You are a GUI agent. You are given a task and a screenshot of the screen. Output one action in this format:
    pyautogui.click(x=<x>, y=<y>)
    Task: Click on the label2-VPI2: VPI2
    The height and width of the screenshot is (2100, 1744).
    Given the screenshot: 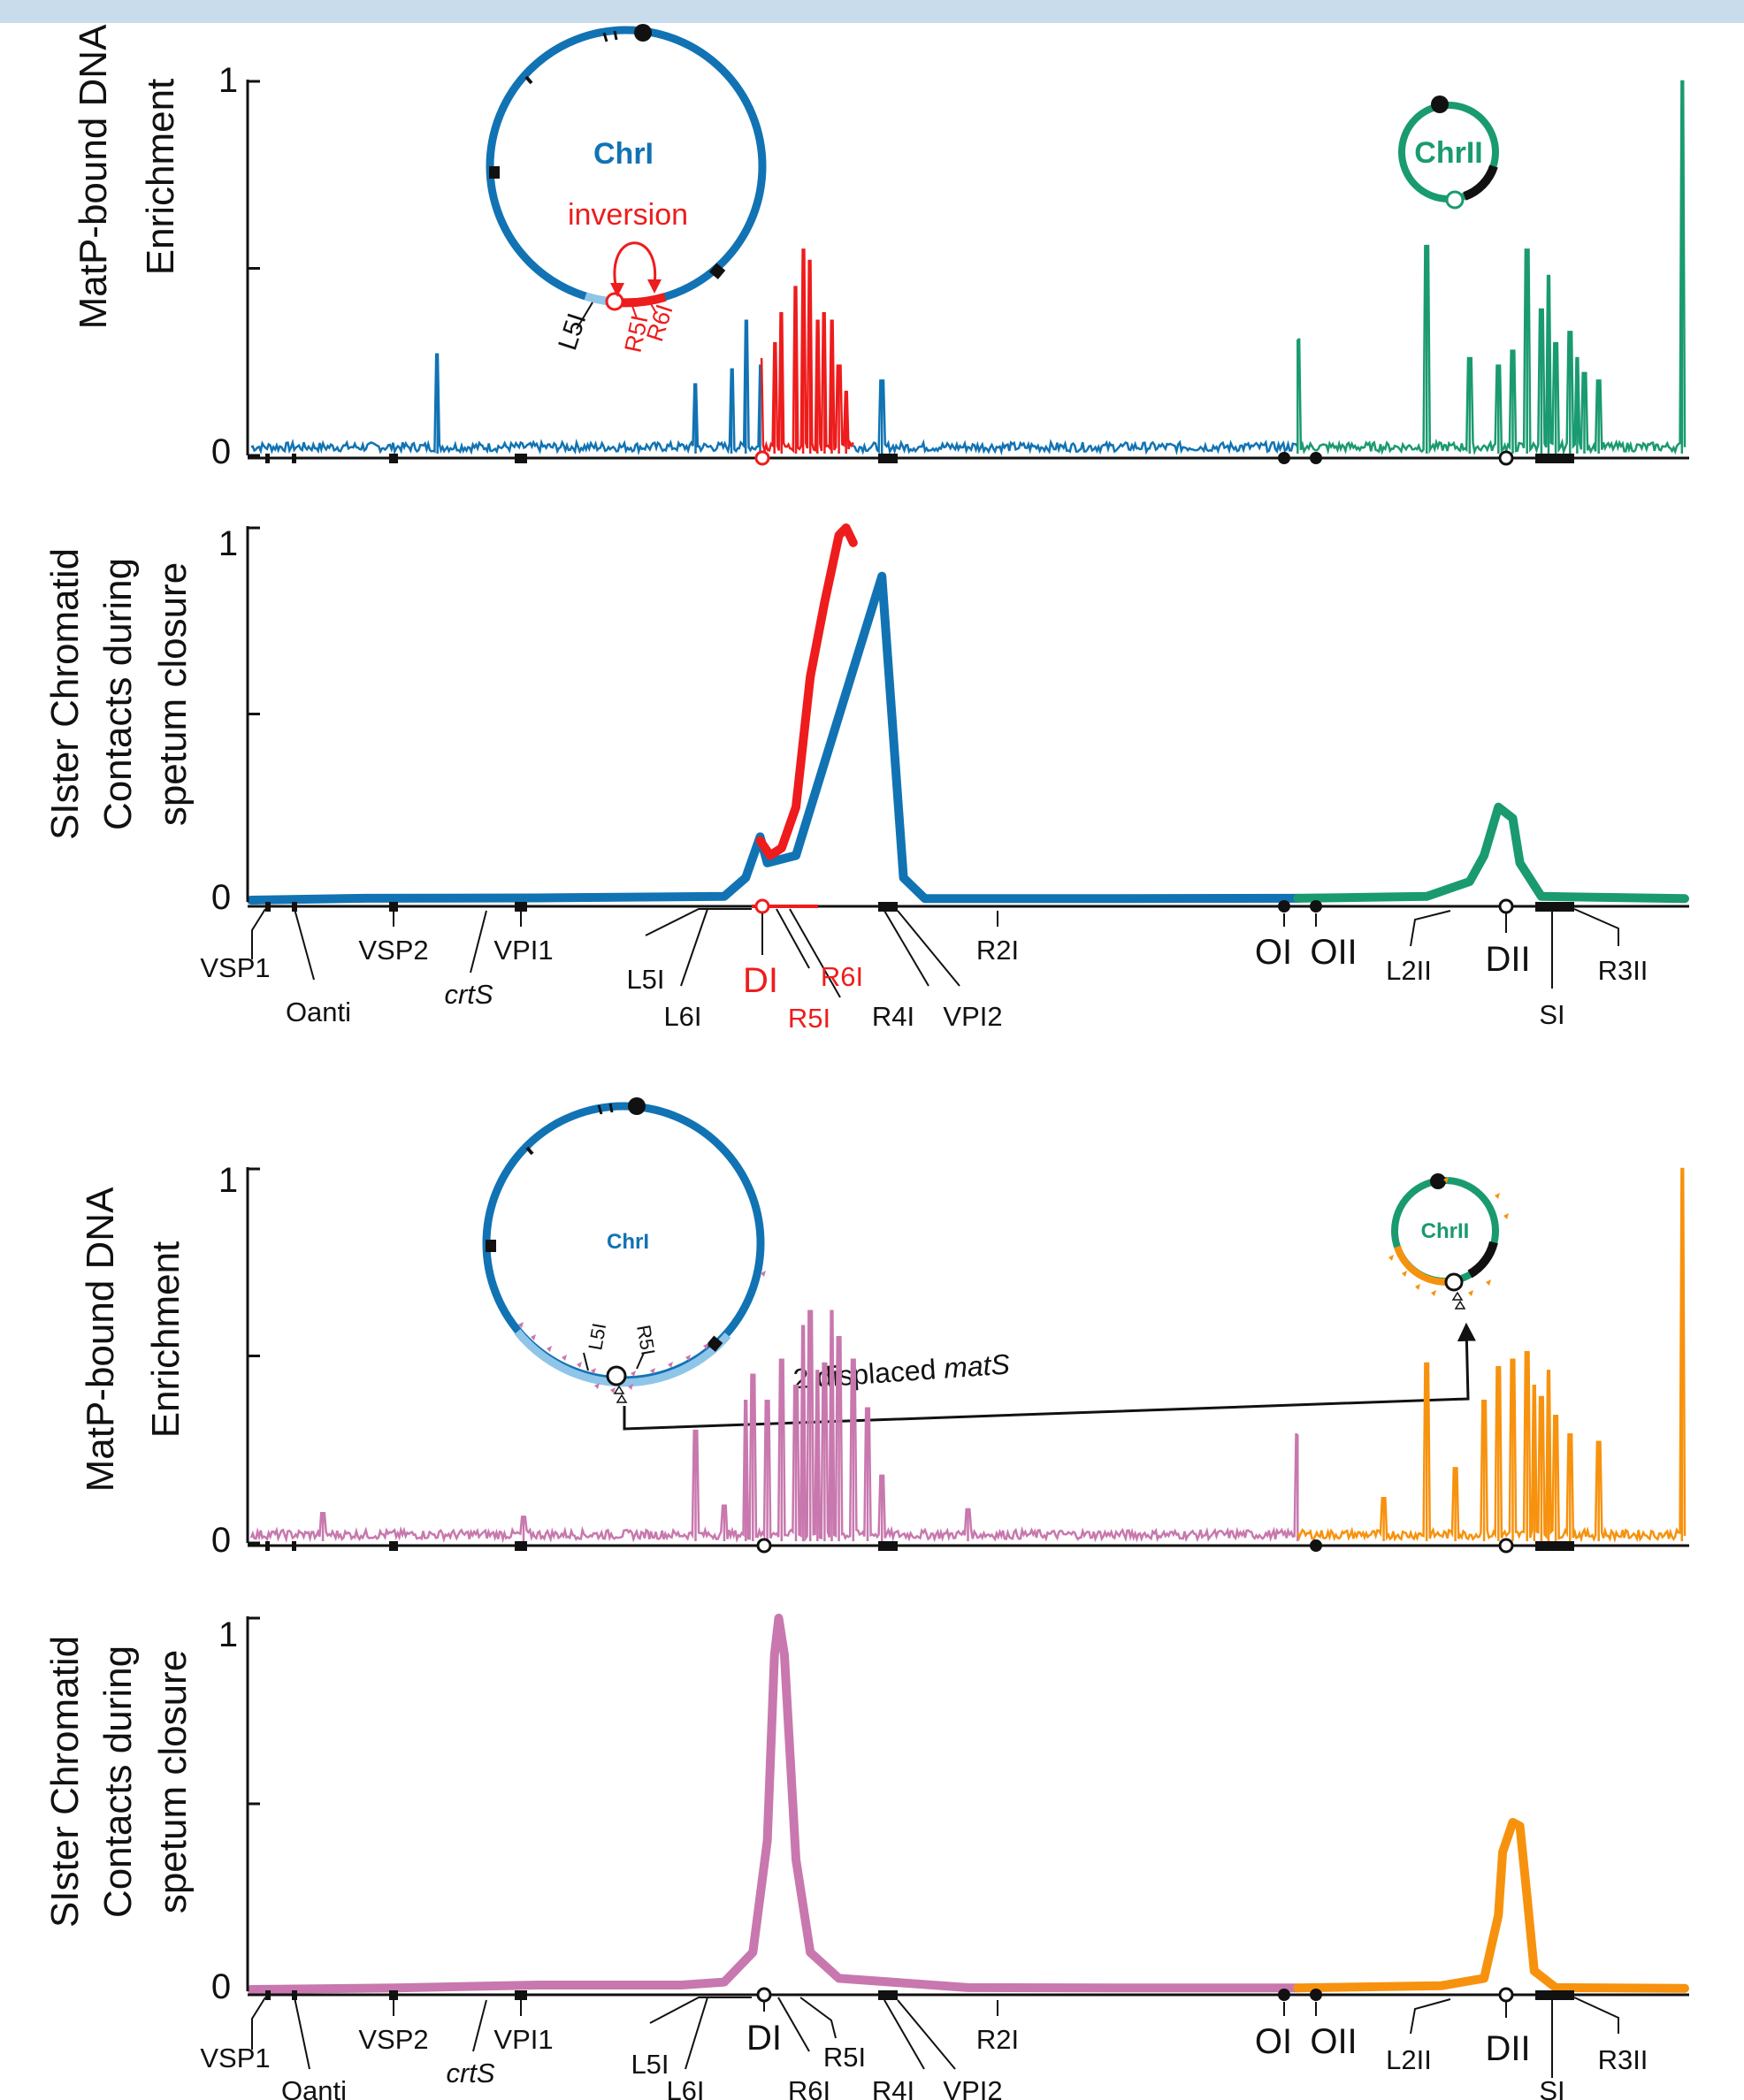 What is the action you would take?
    pyautogui.click(x=973, y=1016)
    